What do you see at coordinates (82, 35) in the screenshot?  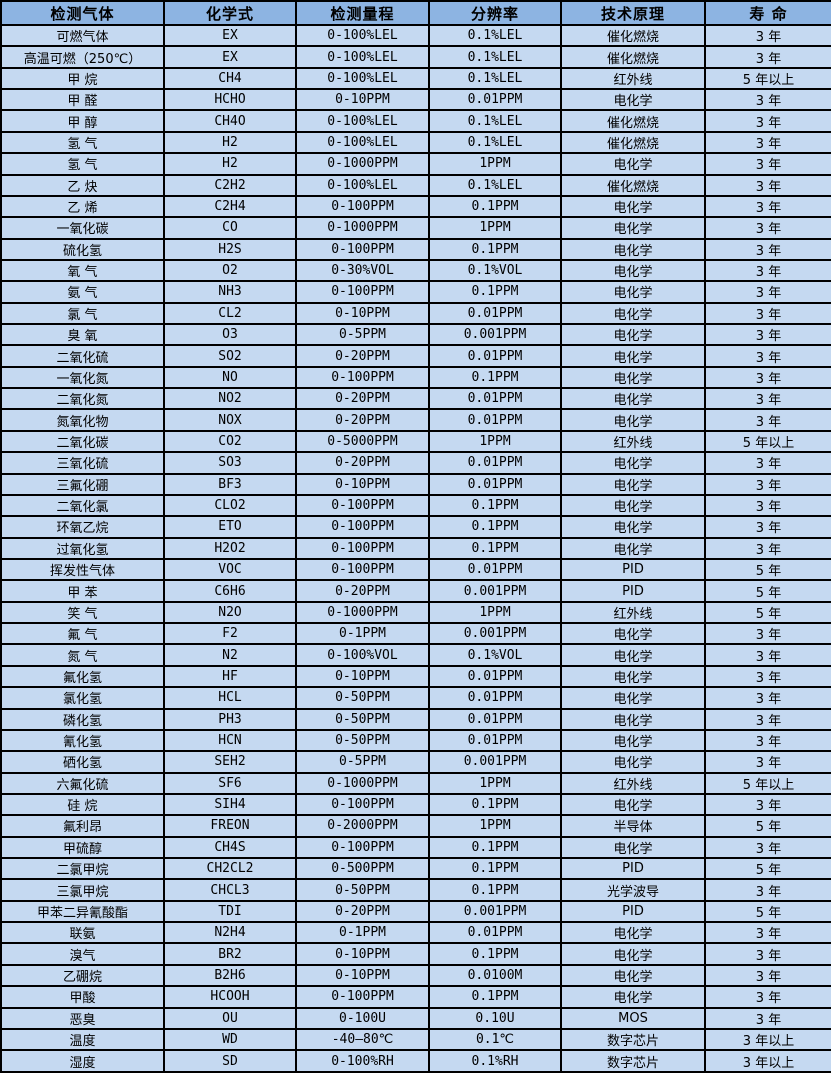 I see `cell-gas: 可燃气体` at bounding box center [82, 35].